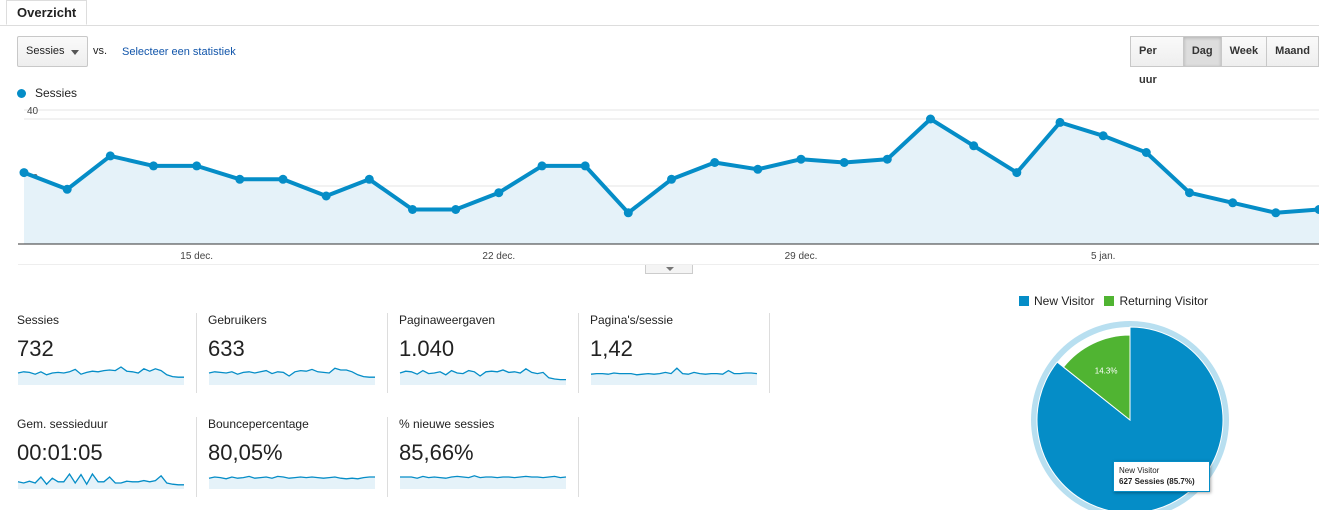  What do you see at coordinates (258, 424) in the screenshot?
I see `metric-label: Bouncepercentage` at bounding box center [258, 424].